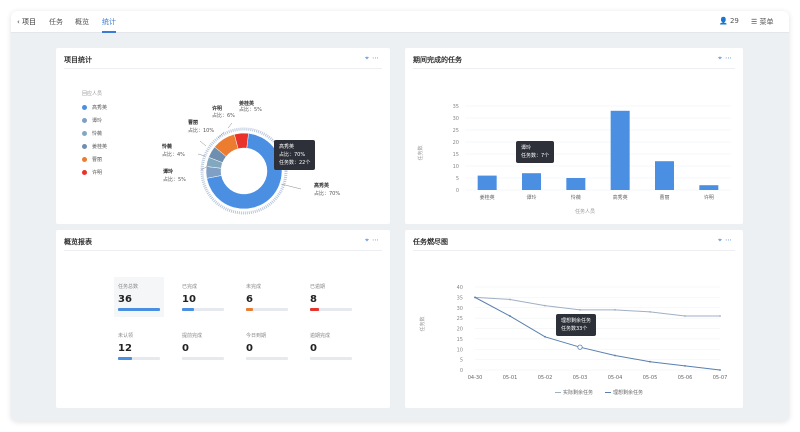  What do you see at coordinates (729, 21) in the screenshot?
I see `members-button: 👤 29` at bounding box center [729, 21].